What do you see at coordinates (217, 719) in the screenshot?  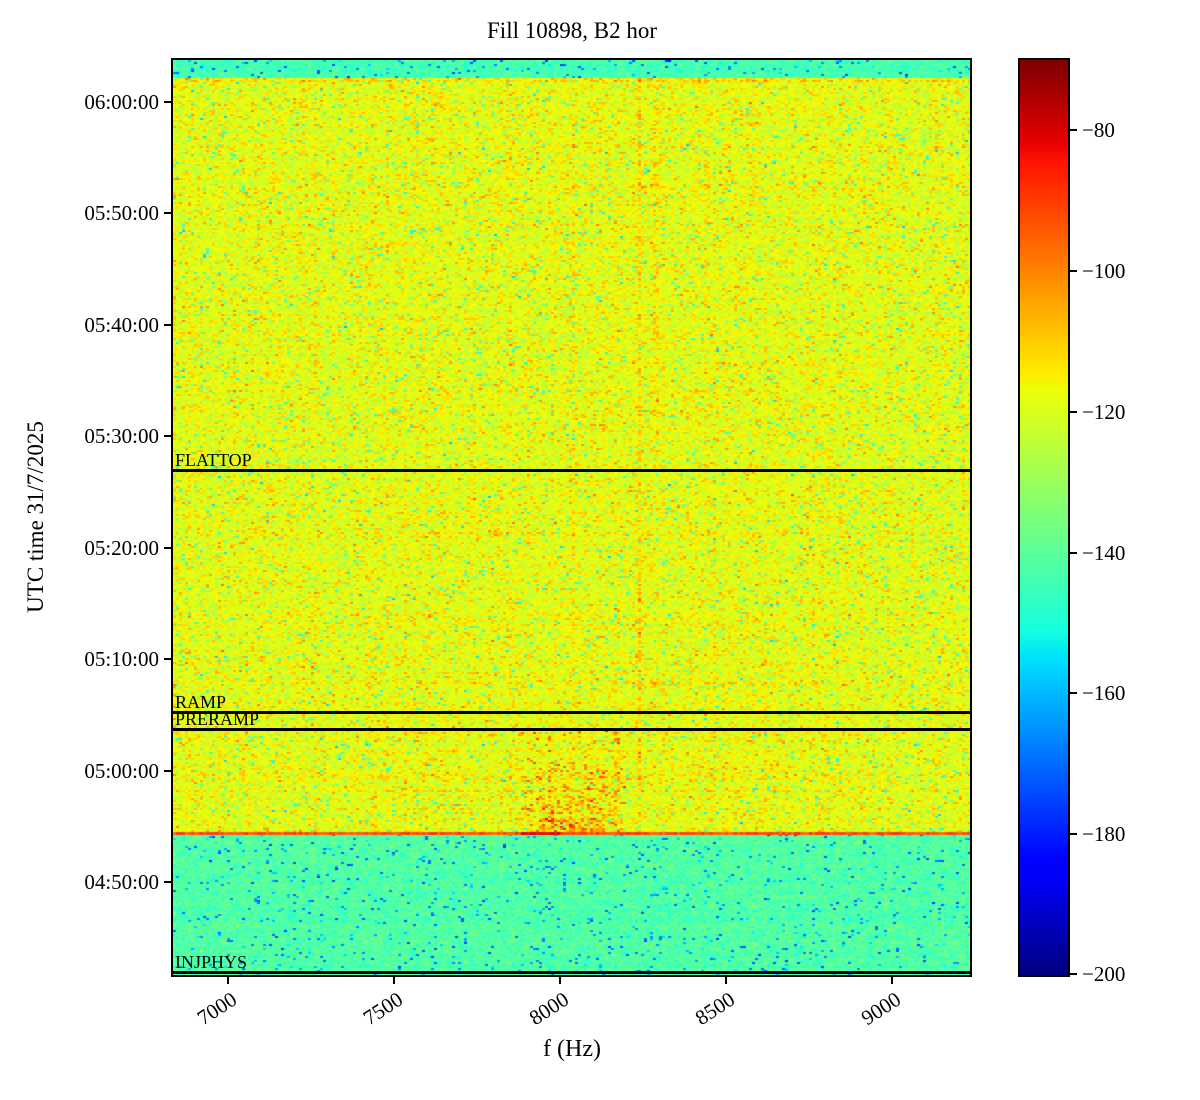 I see `annotation-label-preramp: PRERAMP` at bounding box center [217, 719].